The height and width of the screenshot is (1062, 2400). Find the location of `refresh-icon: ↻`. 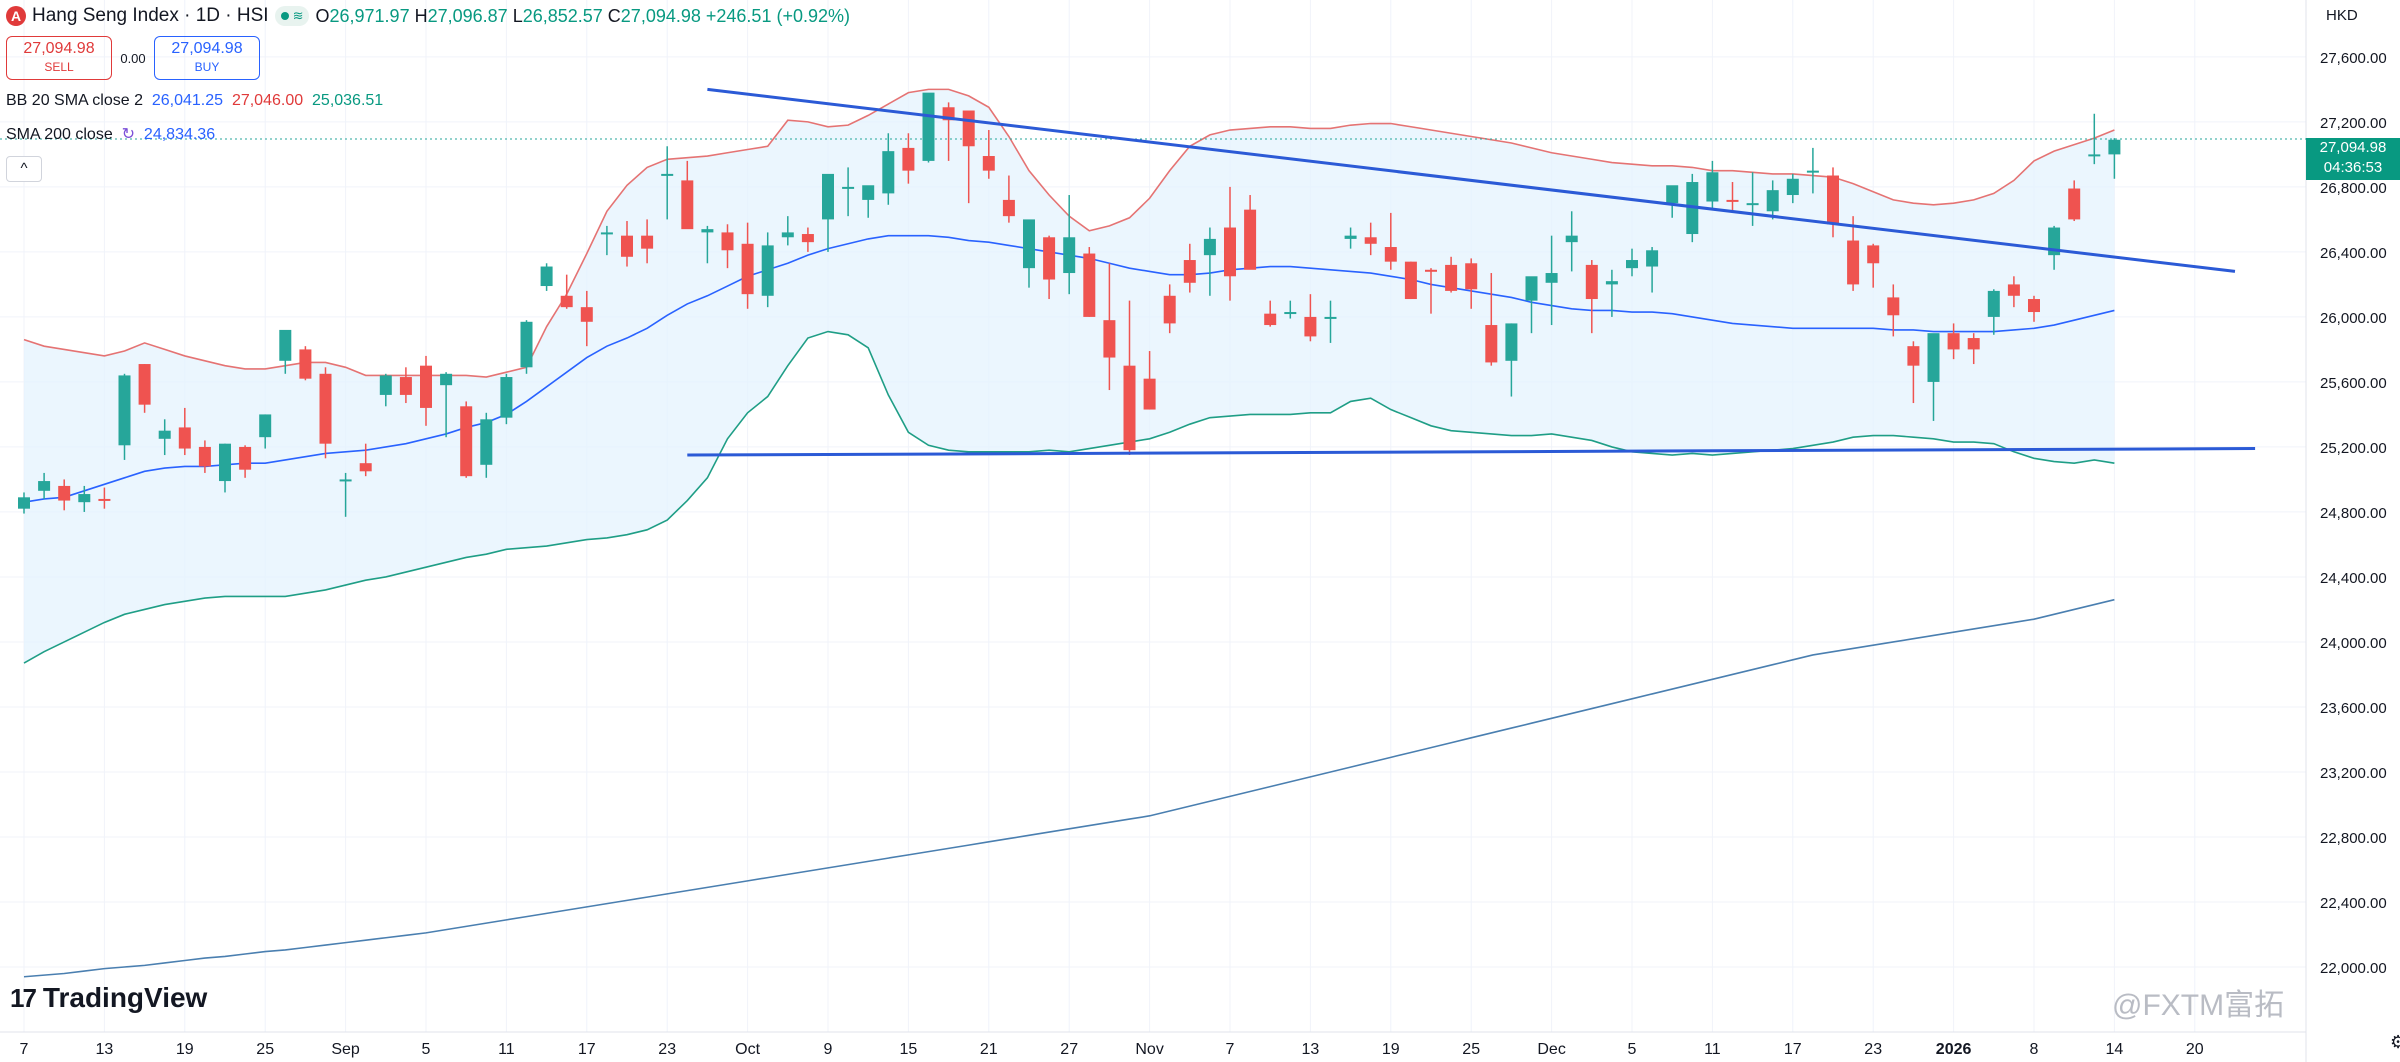

refresh-icon: ↻ is located at coordinates (128, 134).